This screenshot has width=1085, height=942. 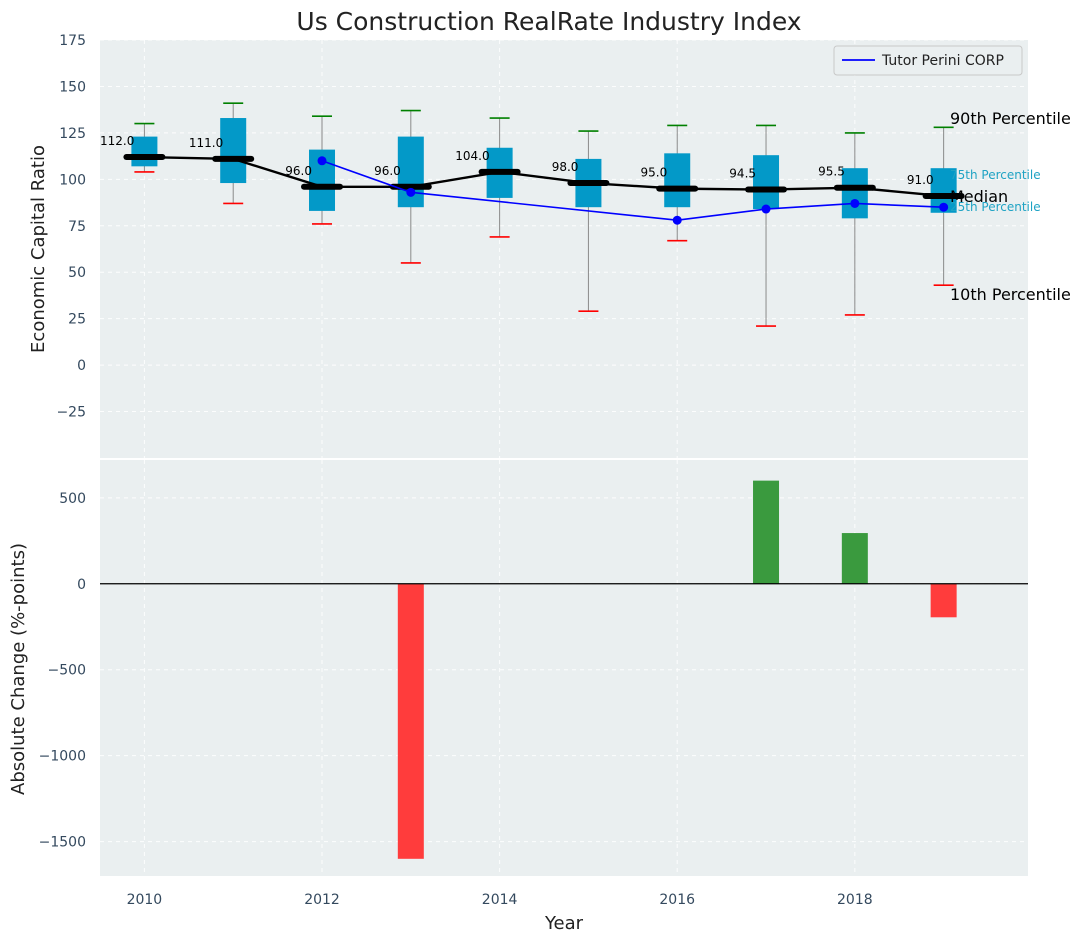 I want to click on top-y-axis-label: Economic Capital Ratio, so click(x=38, y=249).